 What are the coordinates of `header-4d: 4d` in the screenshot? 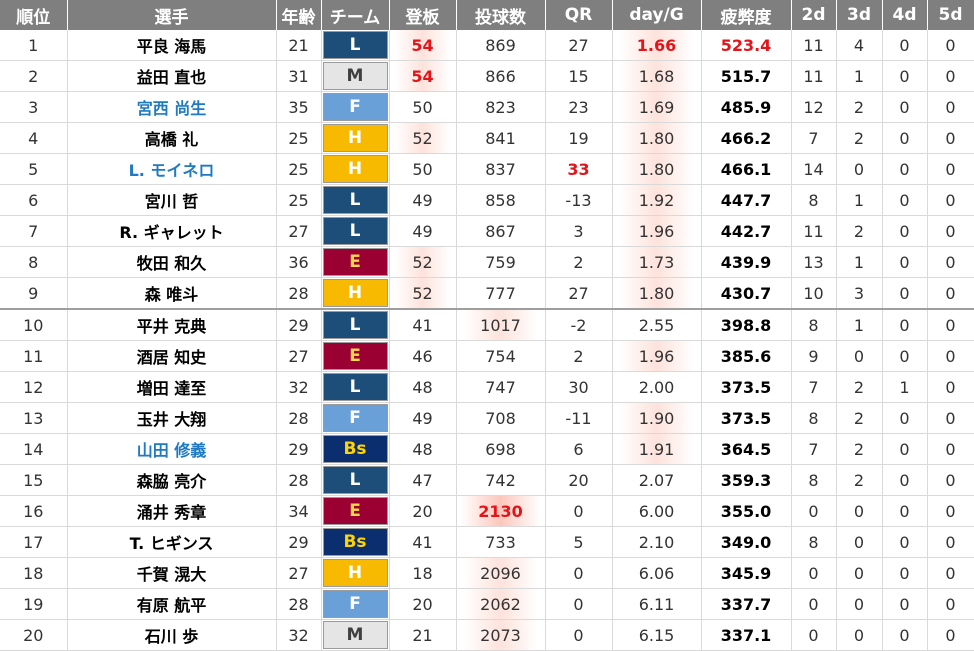 It's located at (905, 15).